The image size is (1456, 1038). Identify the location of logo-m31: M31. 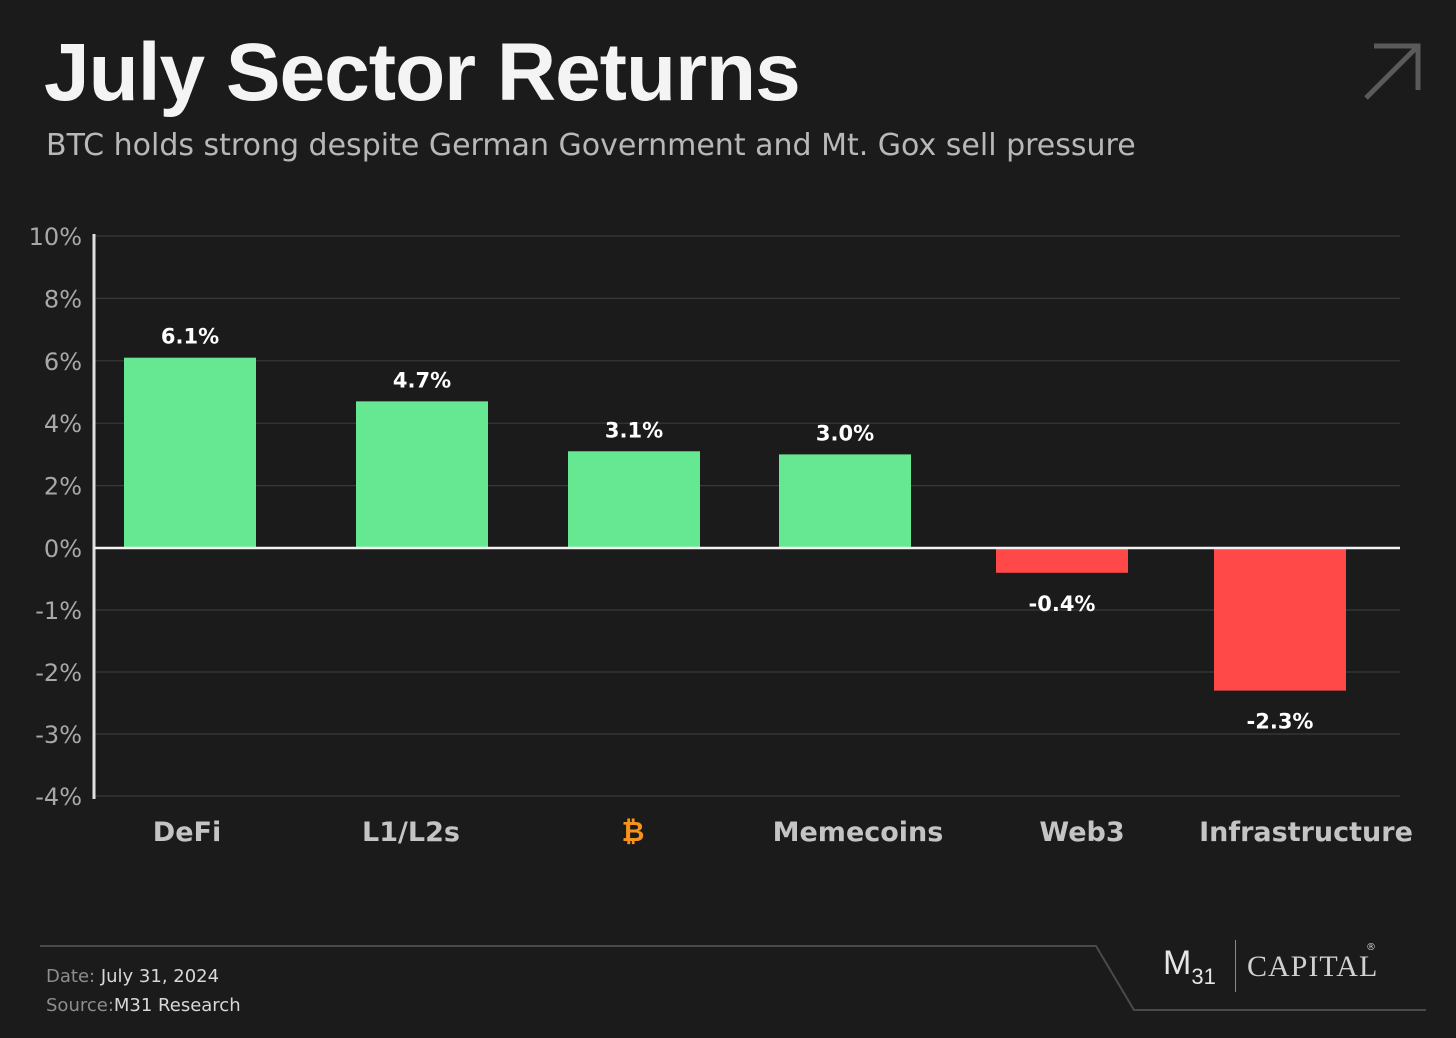
(1189, 967).